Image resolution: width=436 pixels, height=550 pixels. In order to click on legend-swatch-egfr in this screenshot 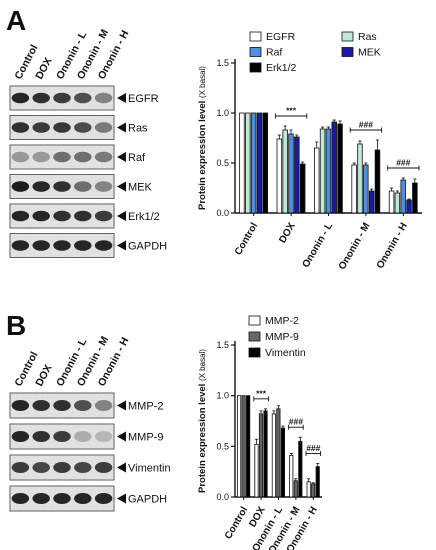, I will do `click(255, 36)`.